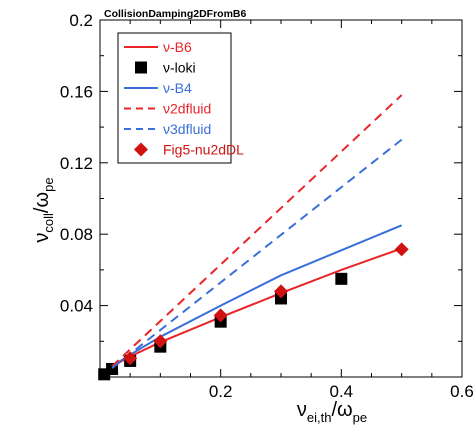 The width and height of the screenshot is (475, 439). I want to click on legend-item--b4-label: ν-B4, so click(177, 88).